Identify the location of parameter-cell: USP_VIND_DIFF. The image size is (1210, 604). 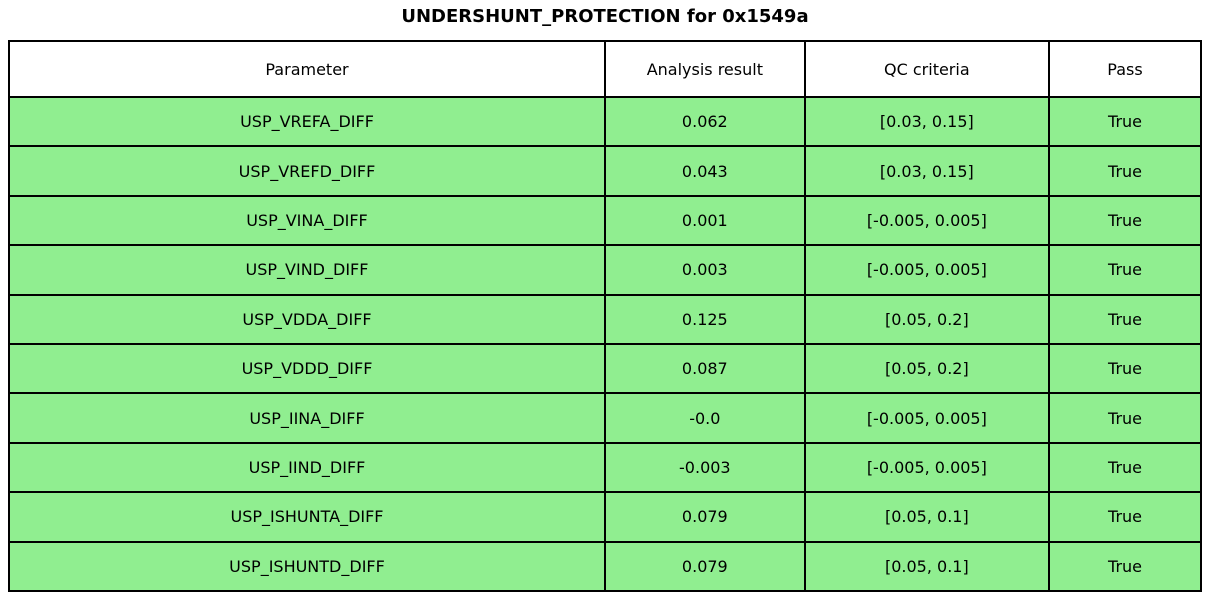
(307, 270).